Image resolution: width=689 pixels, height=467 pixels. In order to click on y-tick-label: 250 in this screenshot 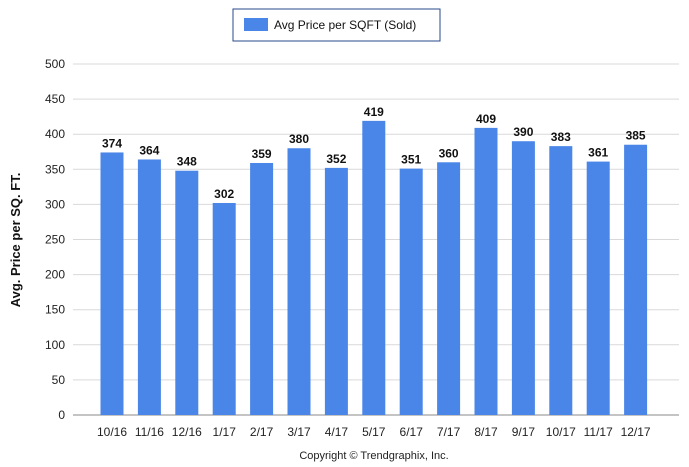, I will do `click(55, 240)`.